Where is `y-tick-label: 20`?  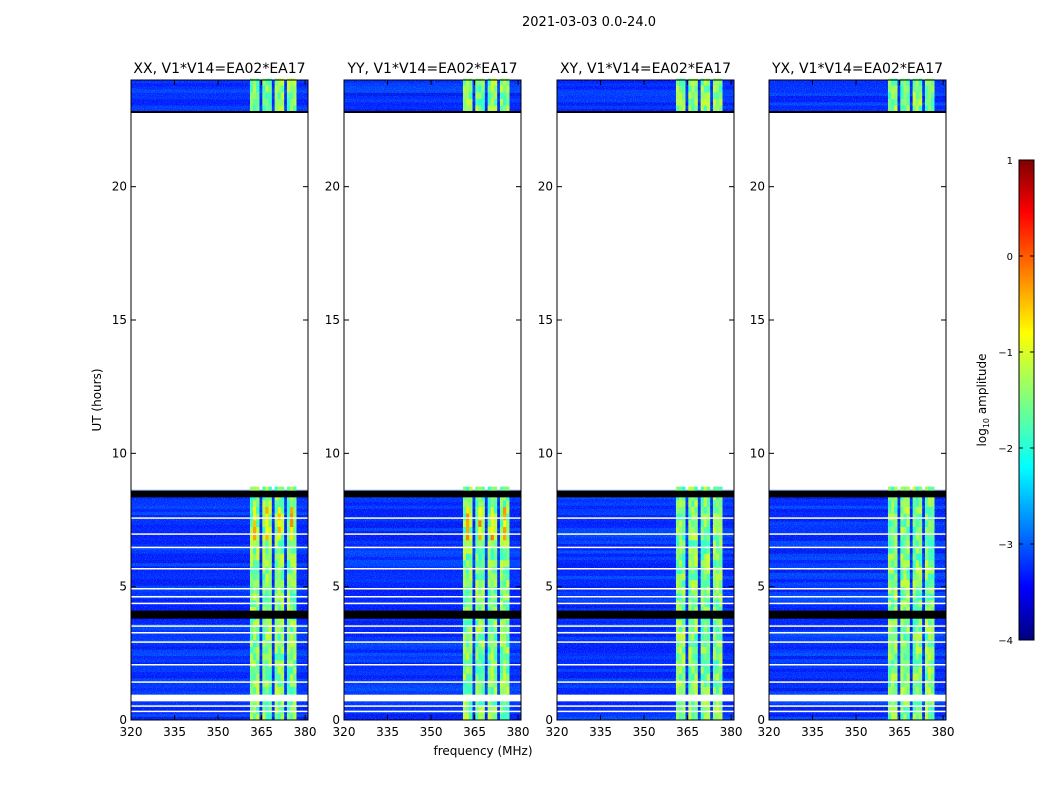
y-tick-label: 20 is located at coordinates (545, 187).